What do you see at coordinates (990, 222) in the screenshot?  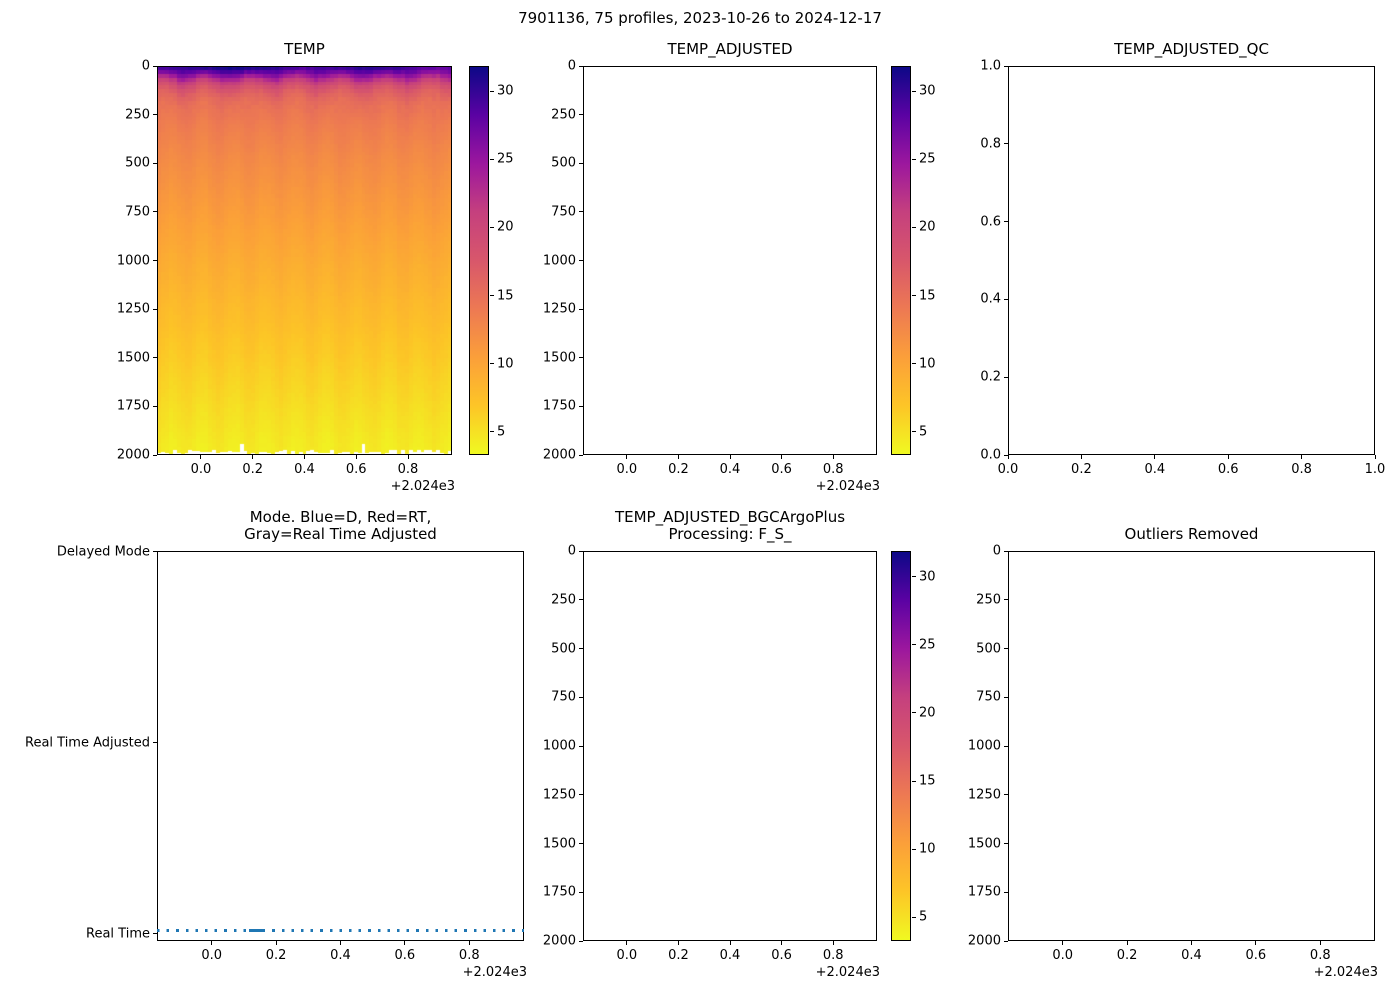 I see `y-tick-label: 0.6` at bounding box center [990, 222].